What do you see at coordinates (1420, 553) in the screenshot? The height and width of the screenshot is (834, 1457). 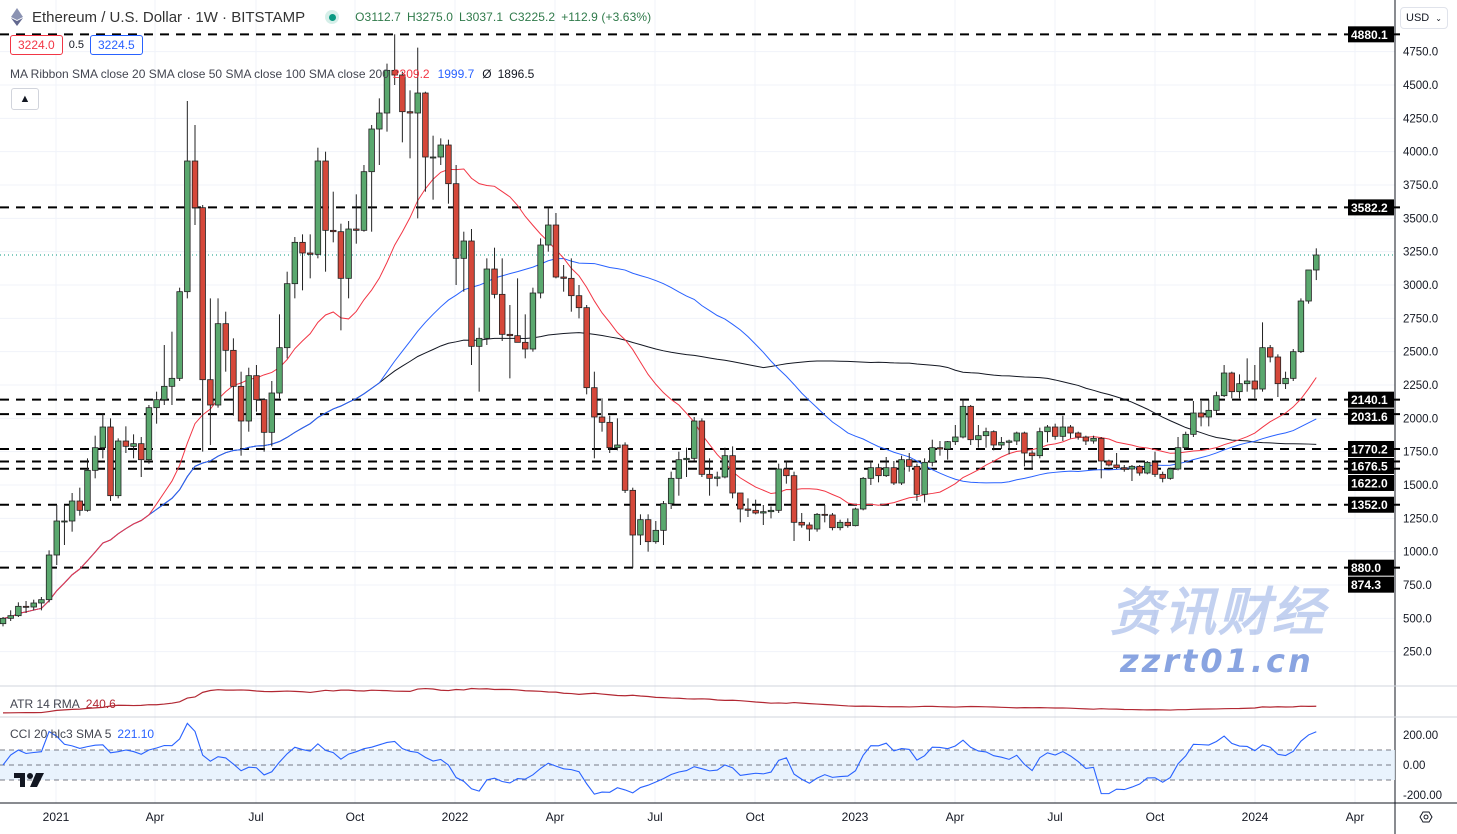 I see `y-tick-label: 1000.0` at bounding box center [1420, 553].